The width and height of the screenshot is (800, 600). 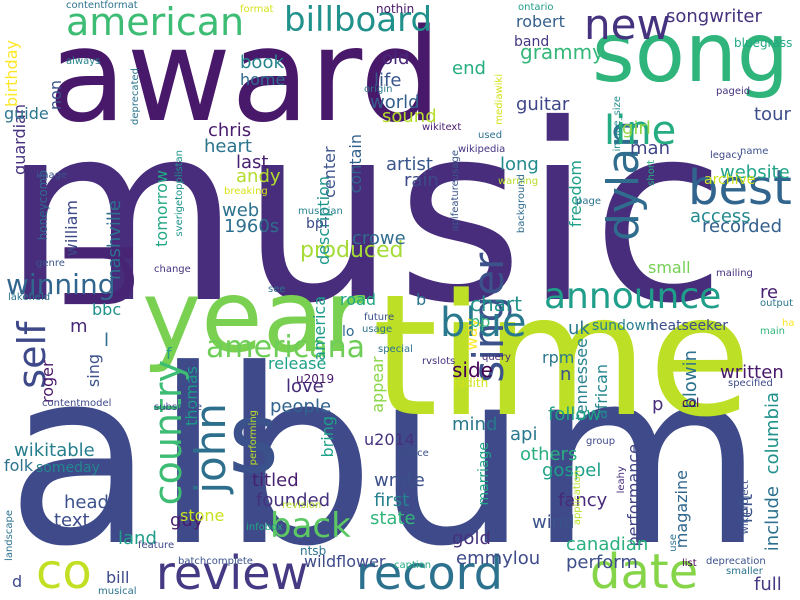 I want to click on word-canadian: canadian, so click(x=607, y=544).